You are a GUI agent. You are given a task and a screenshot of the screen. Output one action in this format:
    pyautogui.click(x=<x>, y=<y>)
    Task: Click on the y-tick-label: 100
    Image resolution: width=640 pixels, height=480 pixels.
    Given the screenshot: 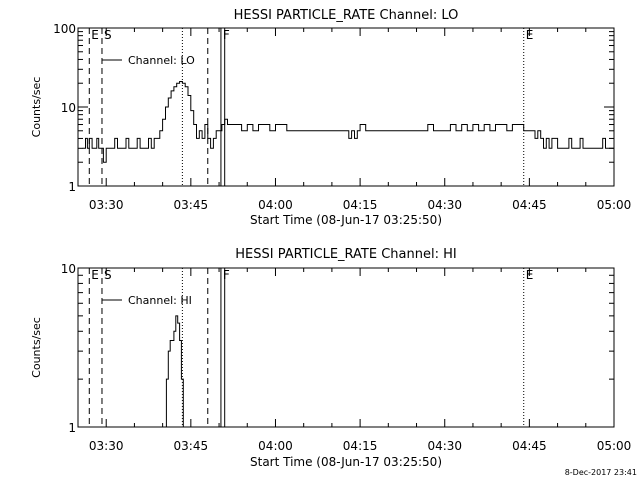 What is the action you would take?
    pyautogui.click(x=64, y=29)
    